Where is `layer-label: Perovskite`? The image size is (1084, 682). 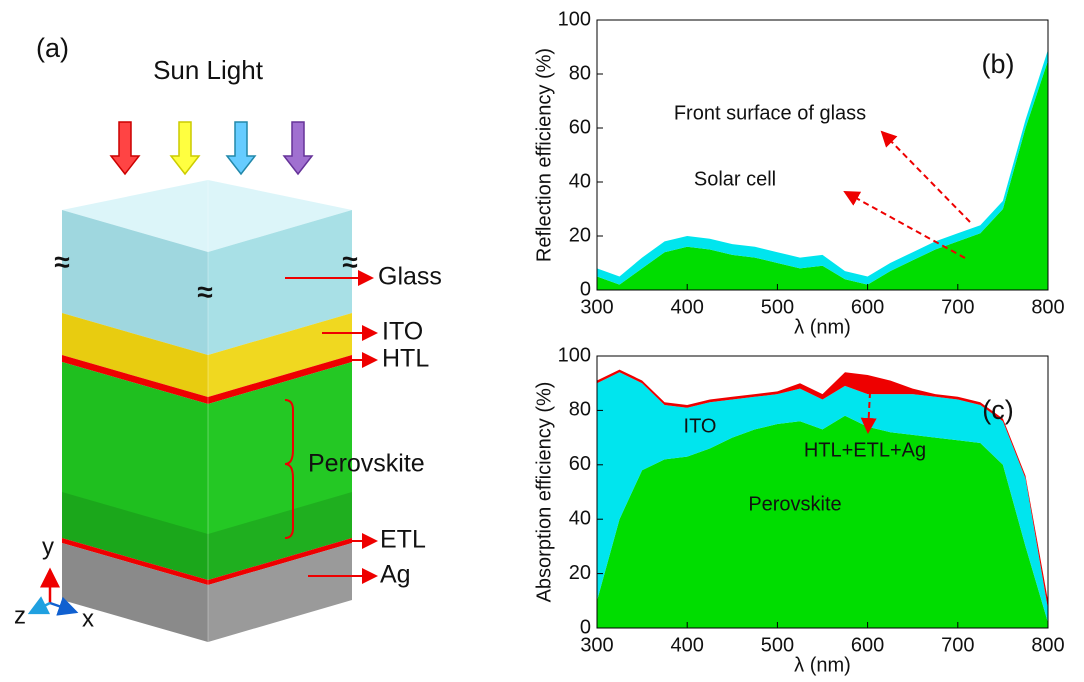 layer-label: Perovskite is located at coordinates (366, 464).